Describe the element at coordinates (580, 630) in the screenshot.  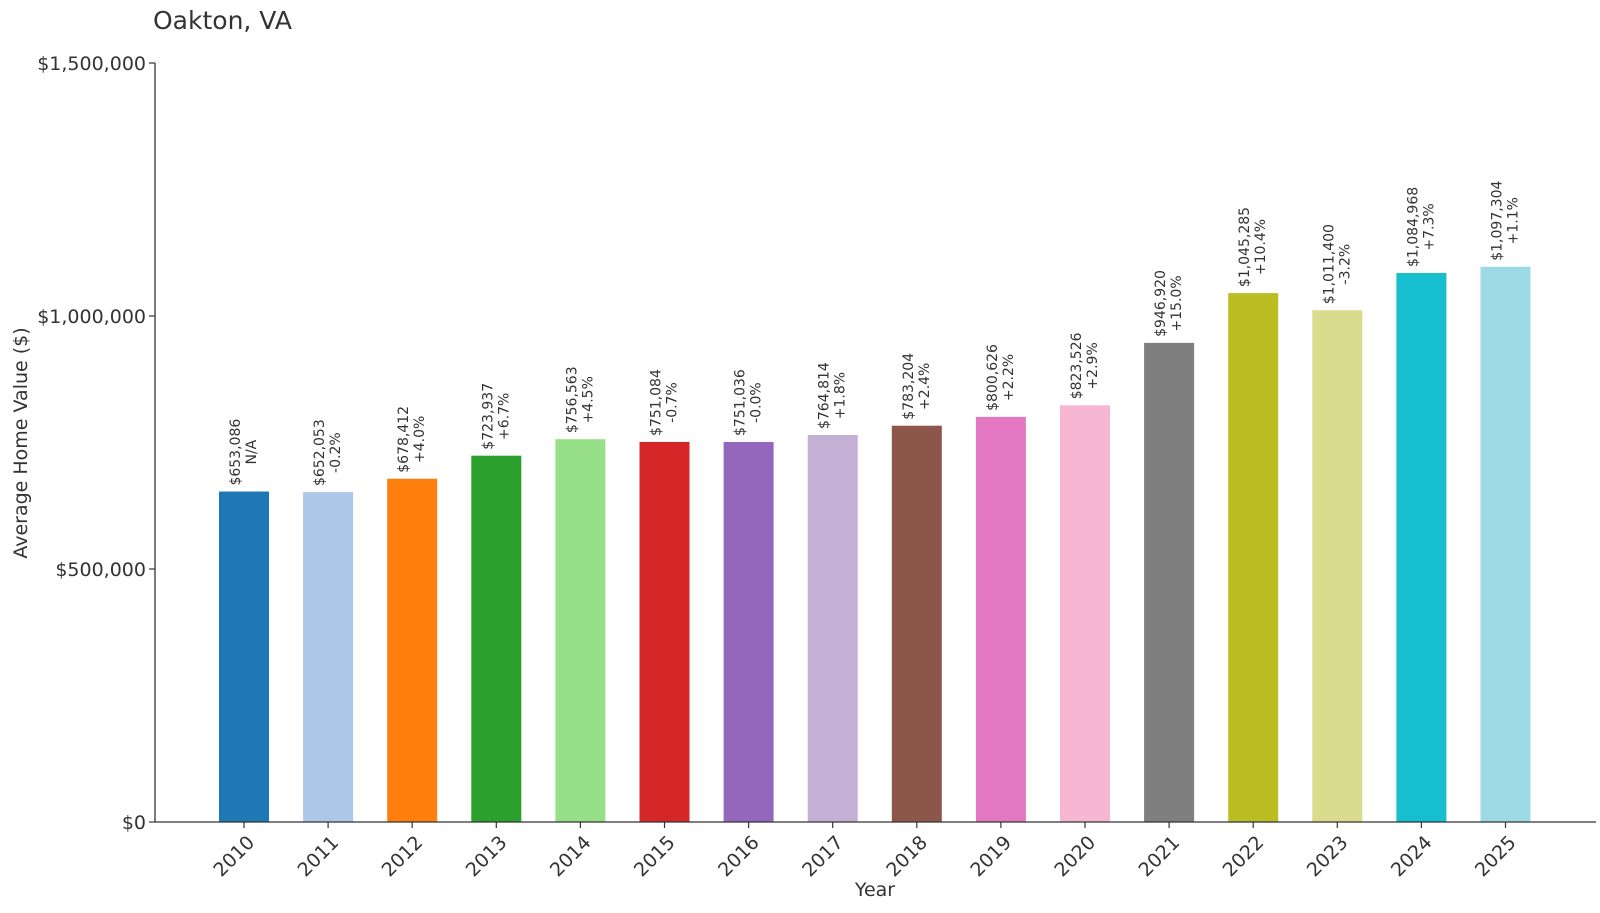
I see `bar-2014` at that location.